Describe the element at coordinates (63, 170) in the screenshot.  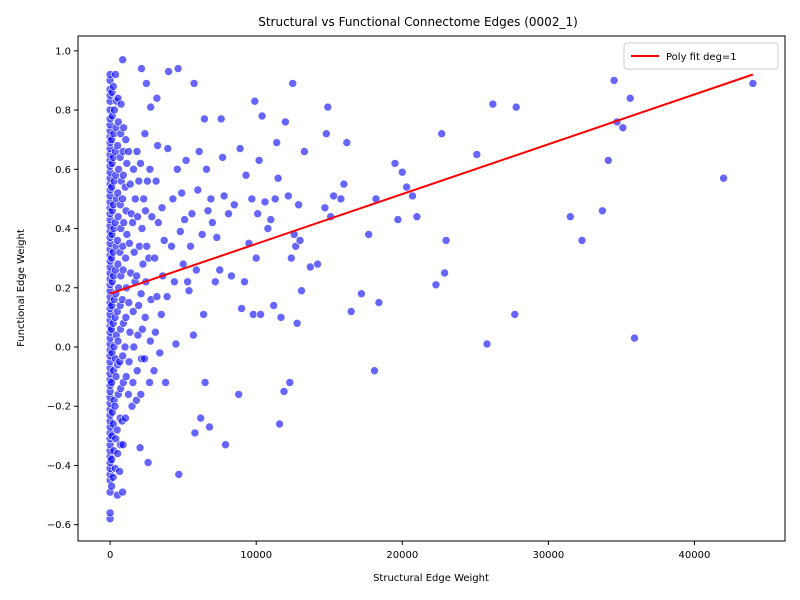
I see `y-tick-label: 0.6` at that location.